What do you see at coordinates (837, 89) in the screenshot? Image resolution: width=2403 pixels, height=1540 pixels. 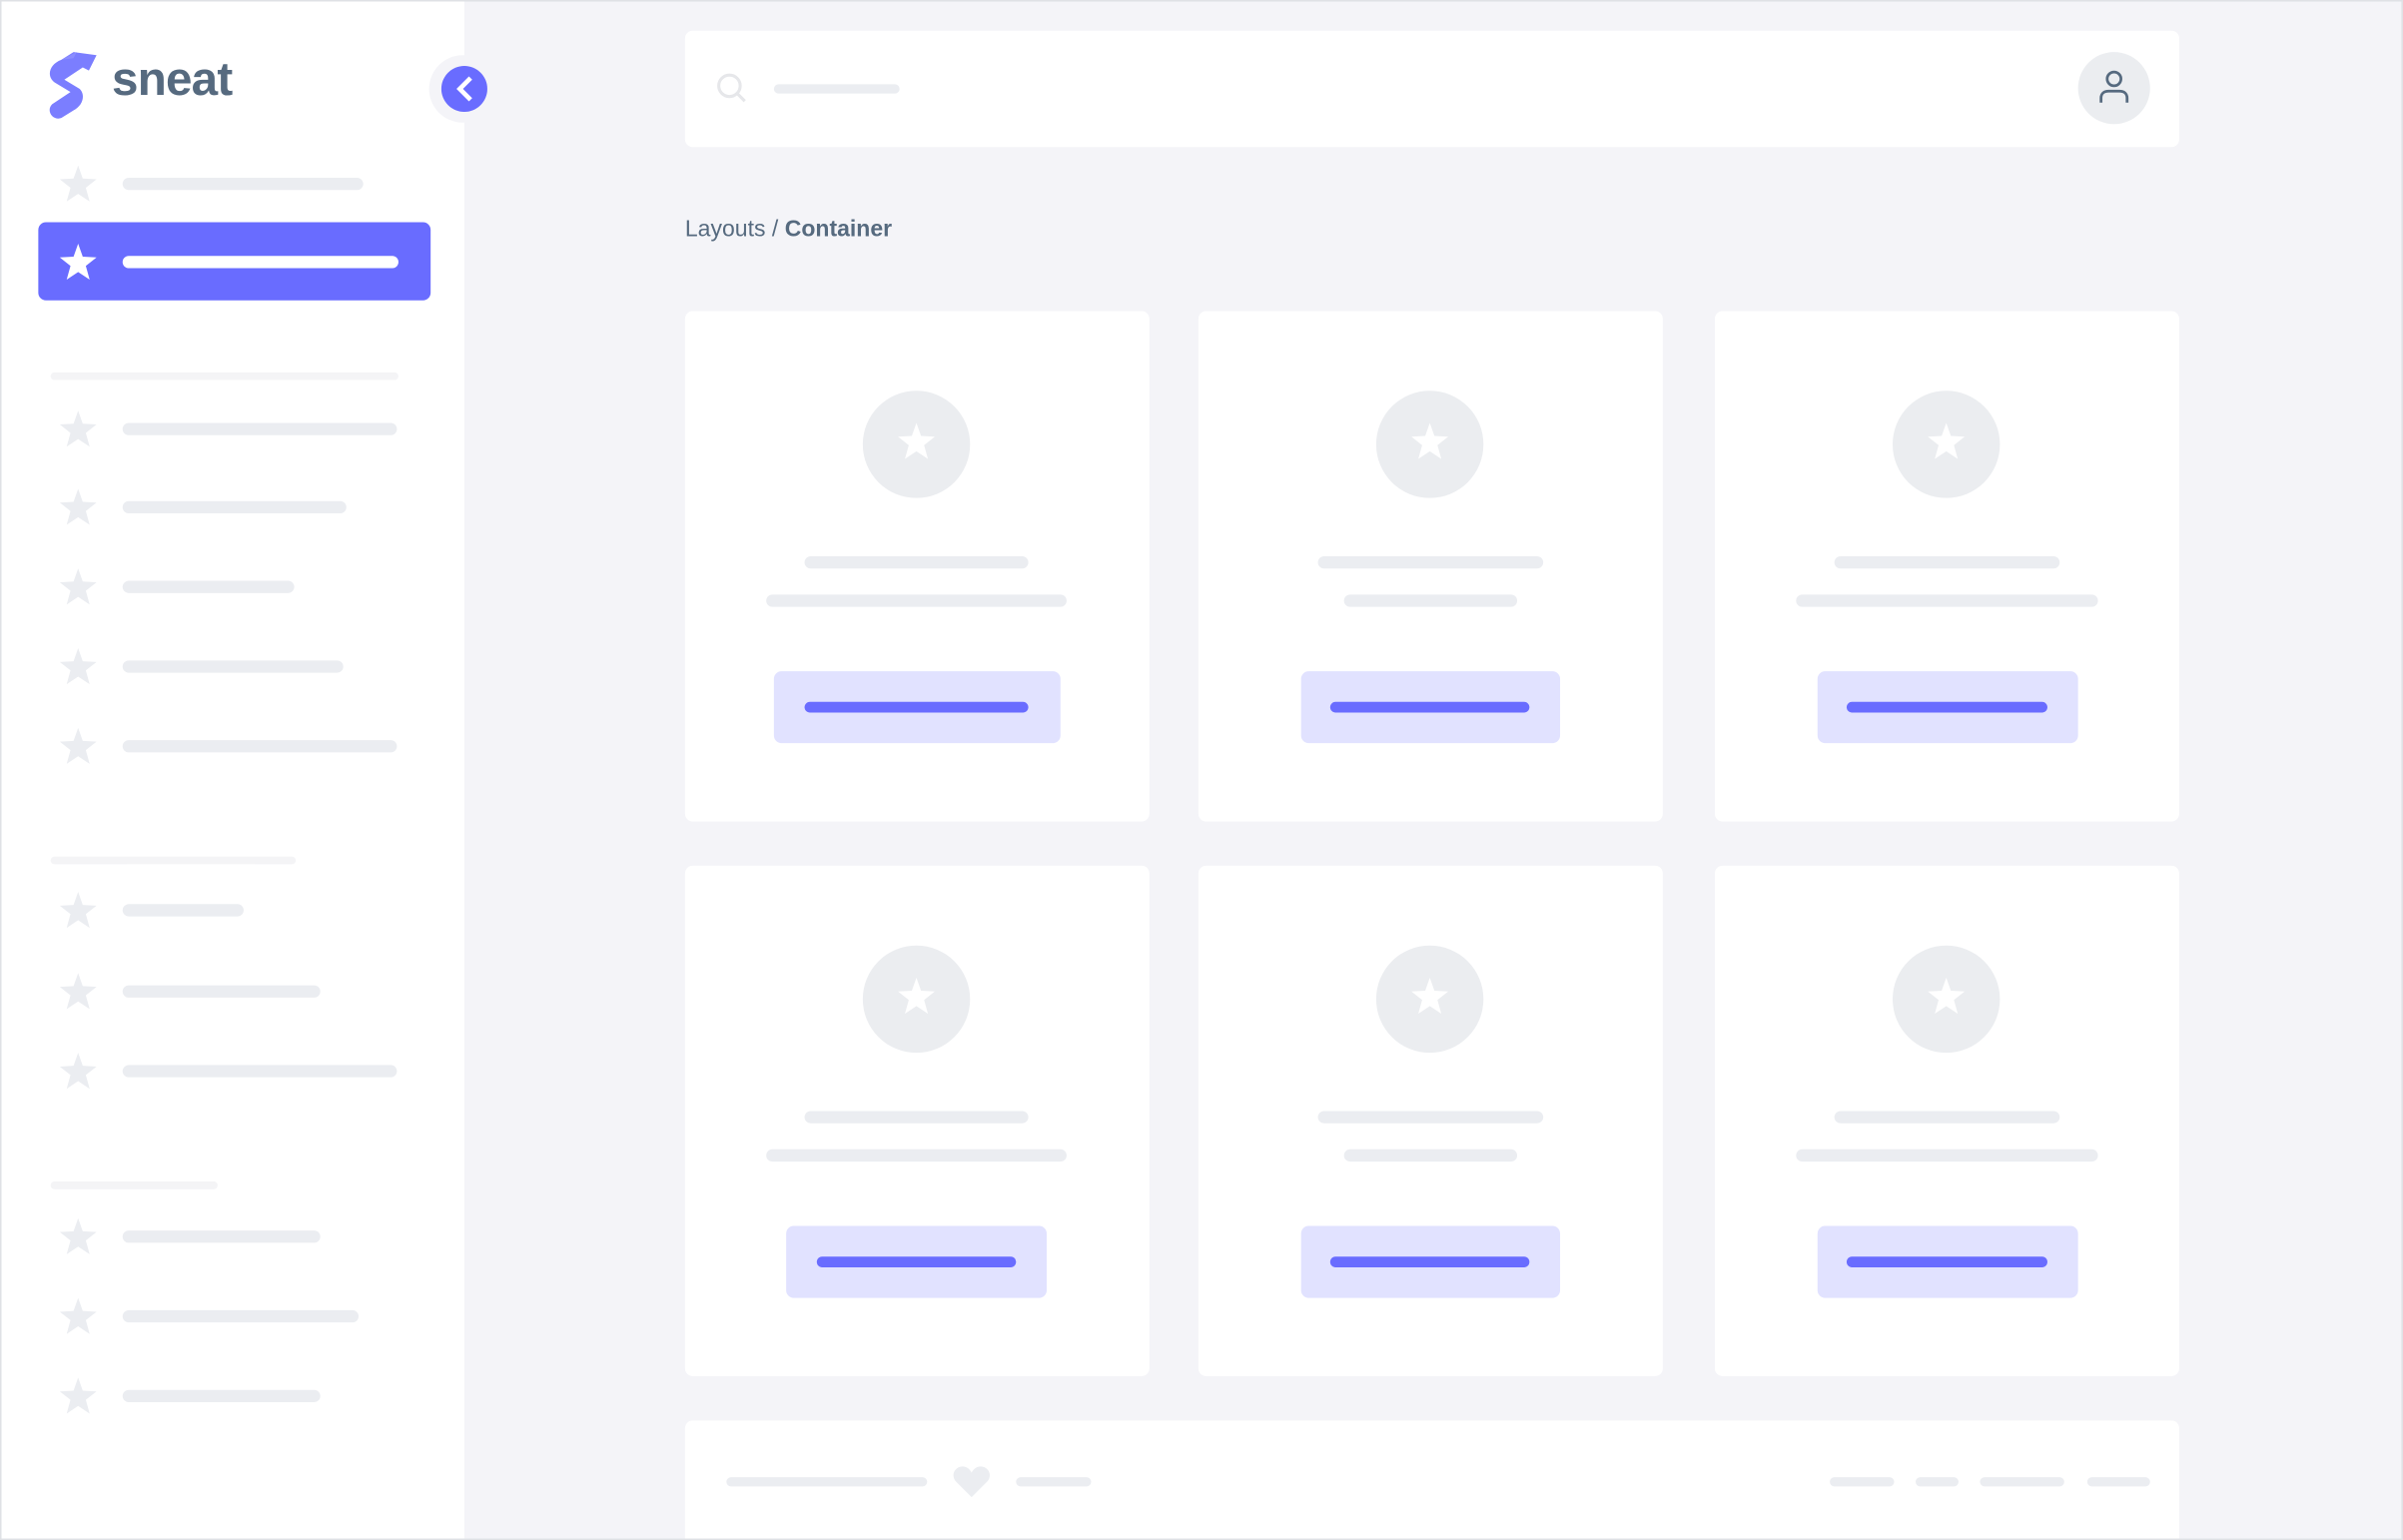 I see `search-input` at bounding box center [837, 89].